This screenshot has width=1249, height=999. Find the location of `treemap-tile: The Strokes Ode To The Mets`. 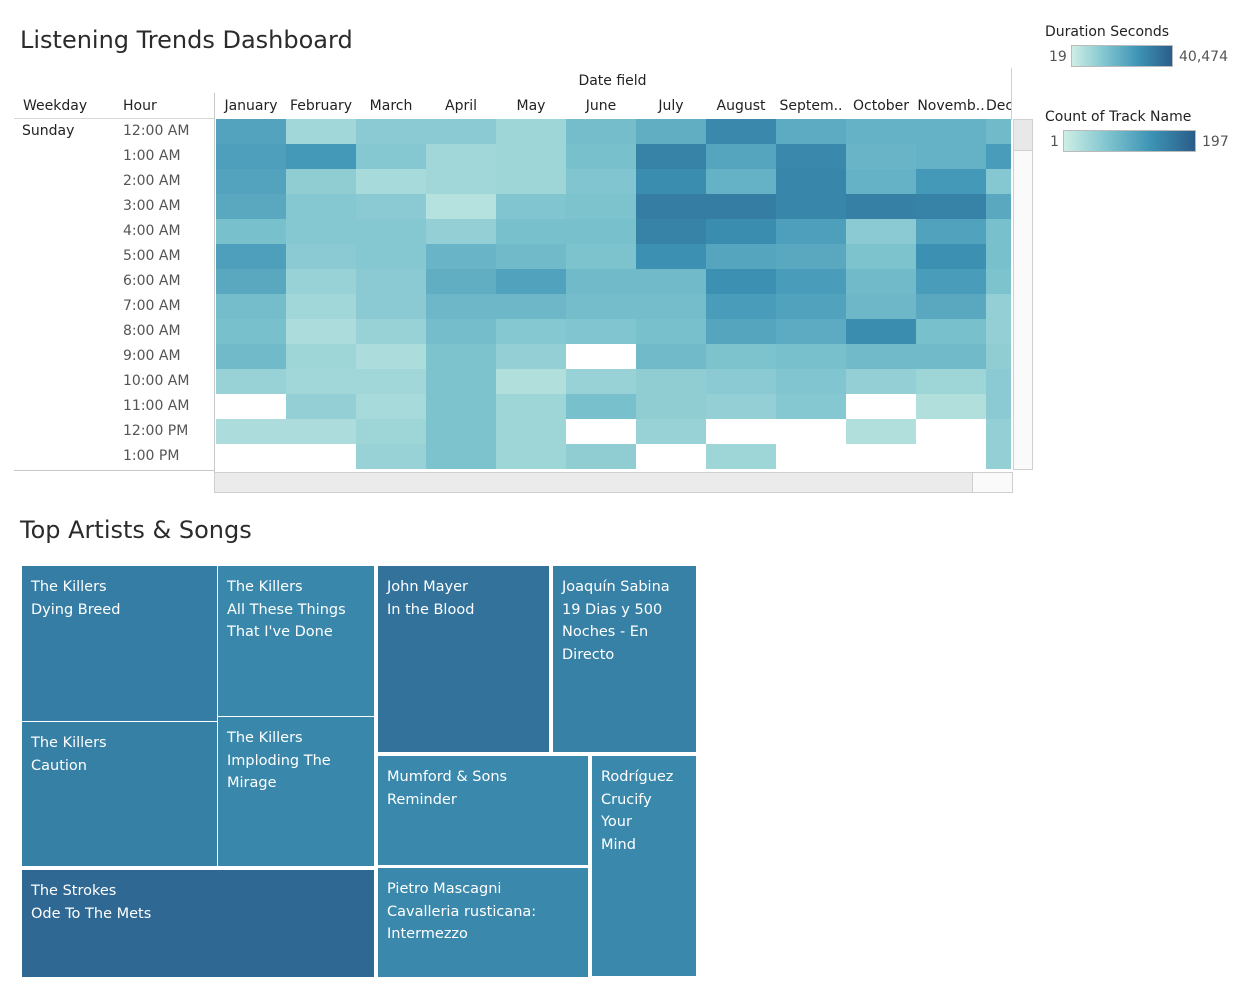

treemap-tile: The Strokes Ode To The Mets is located at coordinates (198, 923).